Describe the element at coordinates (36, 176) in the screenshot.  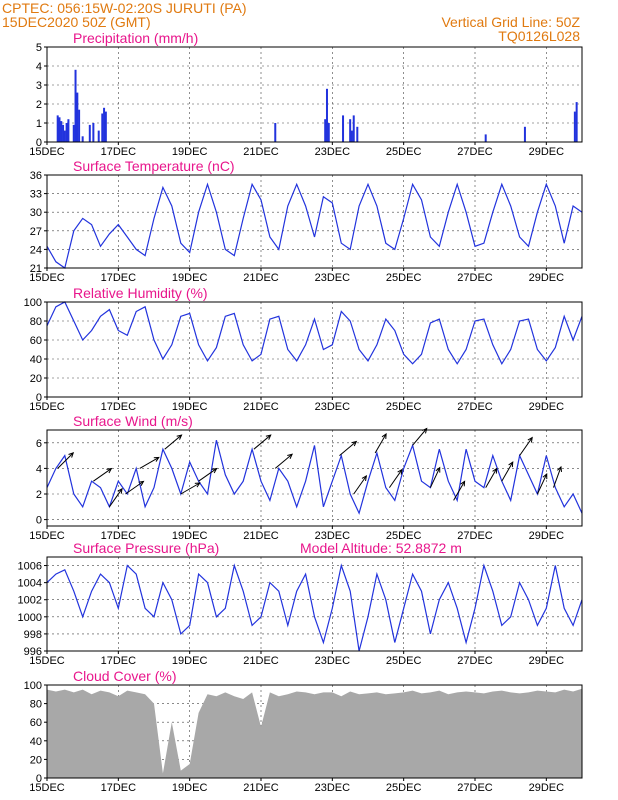
I see `y-tick-label: 36` at that location.